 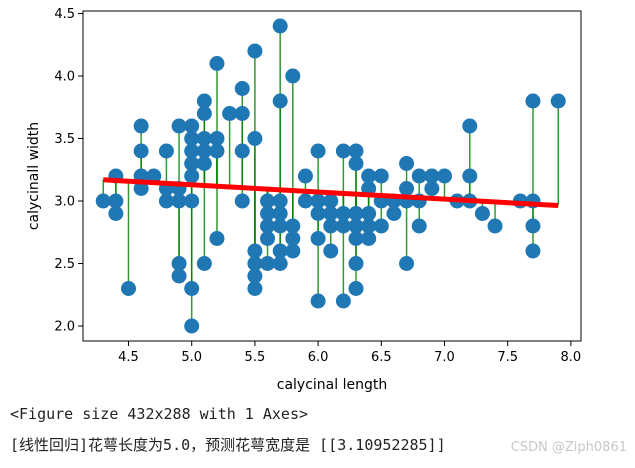 What do you see at coordinates (64, 14) in the screenshot?
I see `y-tick-label: 4.5` at bounding box center [64, 14].